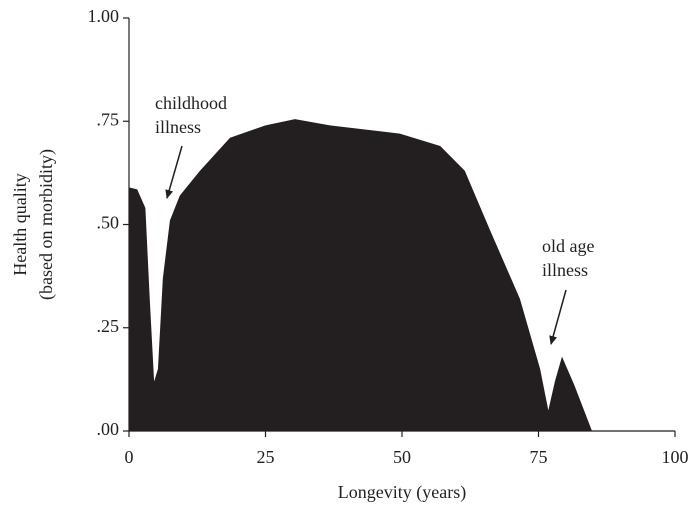 This screenshot has height=508, width=693. I want to click on annotation: childhood, so click(191, 103).